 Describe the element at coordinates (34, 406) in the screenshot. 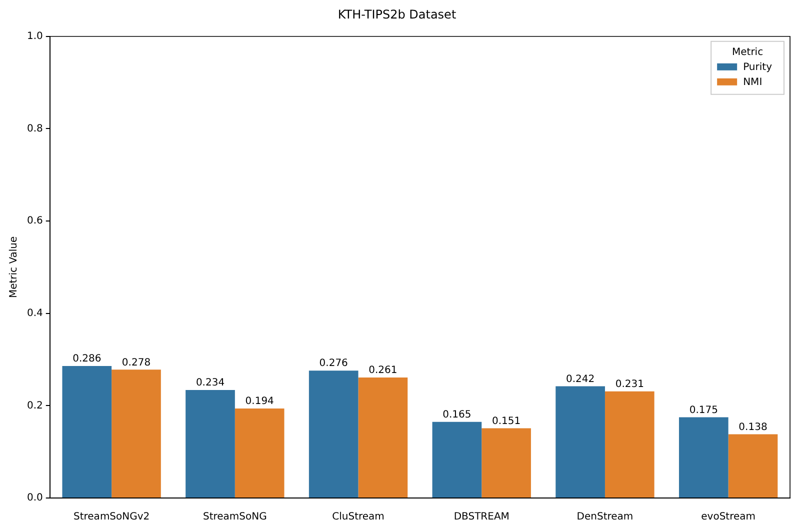

I see `y-tick-label: 0.2` at that location.